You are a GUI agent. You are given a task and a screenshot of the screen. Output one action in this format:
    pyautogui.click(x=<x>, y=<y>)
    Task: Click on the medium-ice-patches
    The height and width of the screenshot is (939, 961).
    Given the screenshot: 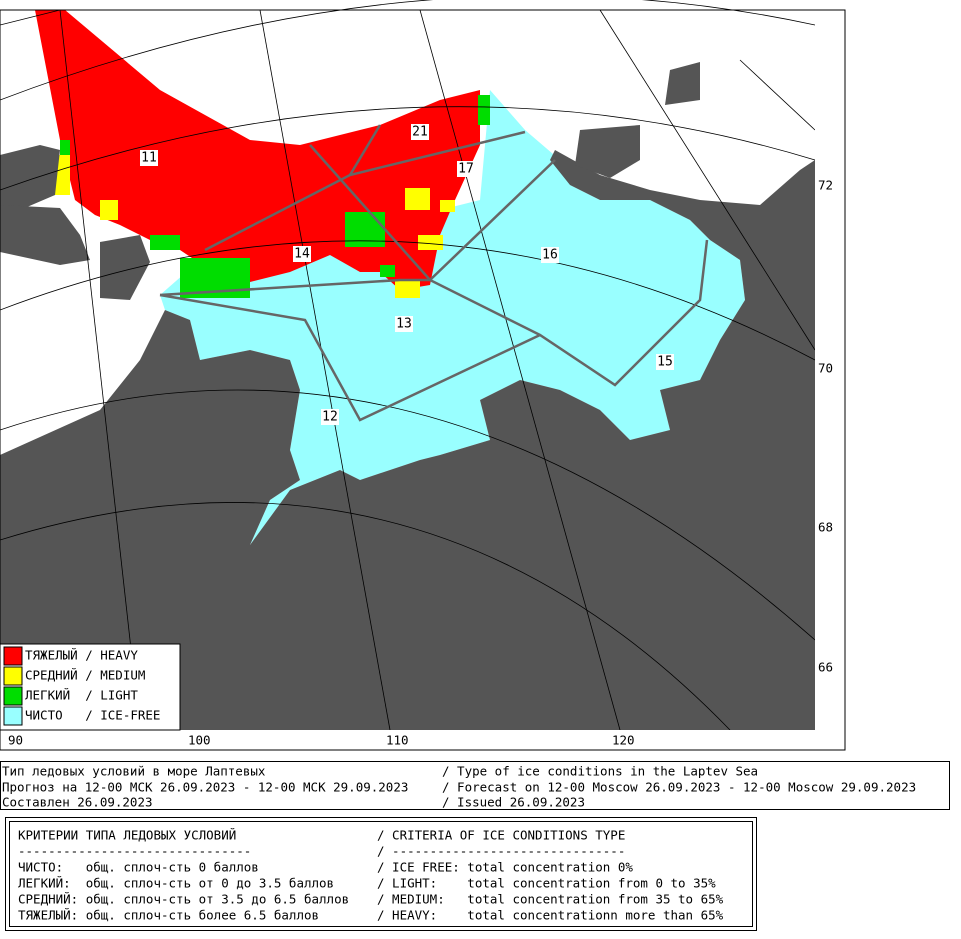 What is the action you would take?
    pyautogui.click(x=255, y=226)
    